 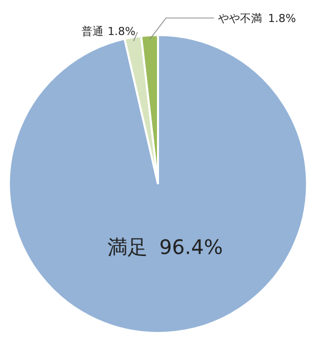 I want to click on data-label: 96.4%, so click(x=191, y=247).